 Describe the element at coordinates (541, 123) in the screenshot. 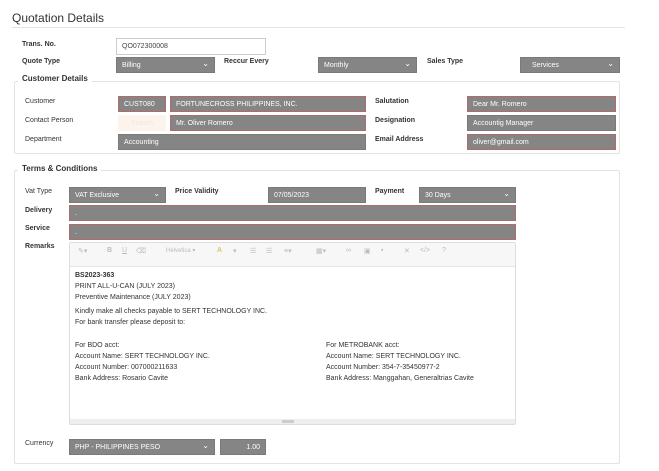

I see `designation-input: Accountig Manager` at that location.